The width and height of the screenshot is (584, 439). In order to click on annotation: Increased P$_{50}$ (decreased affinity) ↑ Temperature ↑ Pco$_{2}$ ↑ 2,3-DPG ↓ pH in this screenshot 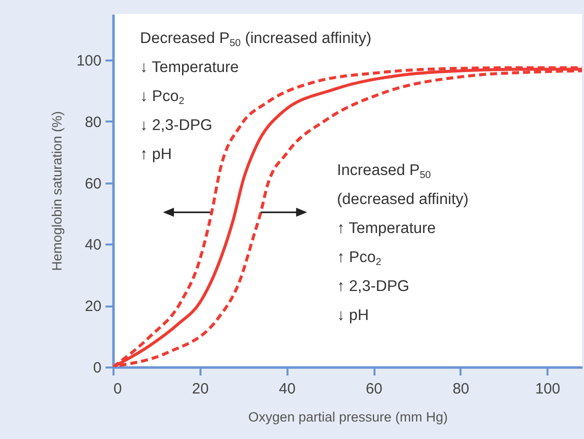, I will do `click(403, 243)`.